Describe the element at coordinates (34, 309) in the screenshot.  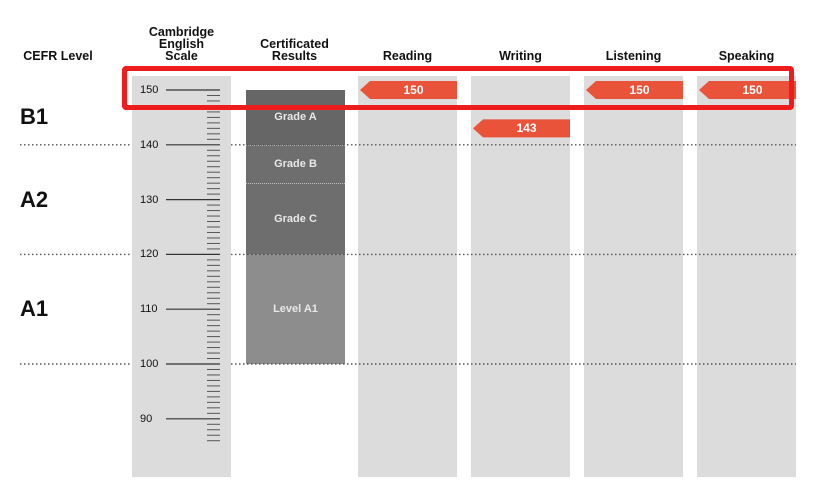
I see `cefr-level-a1: A1` at that location.